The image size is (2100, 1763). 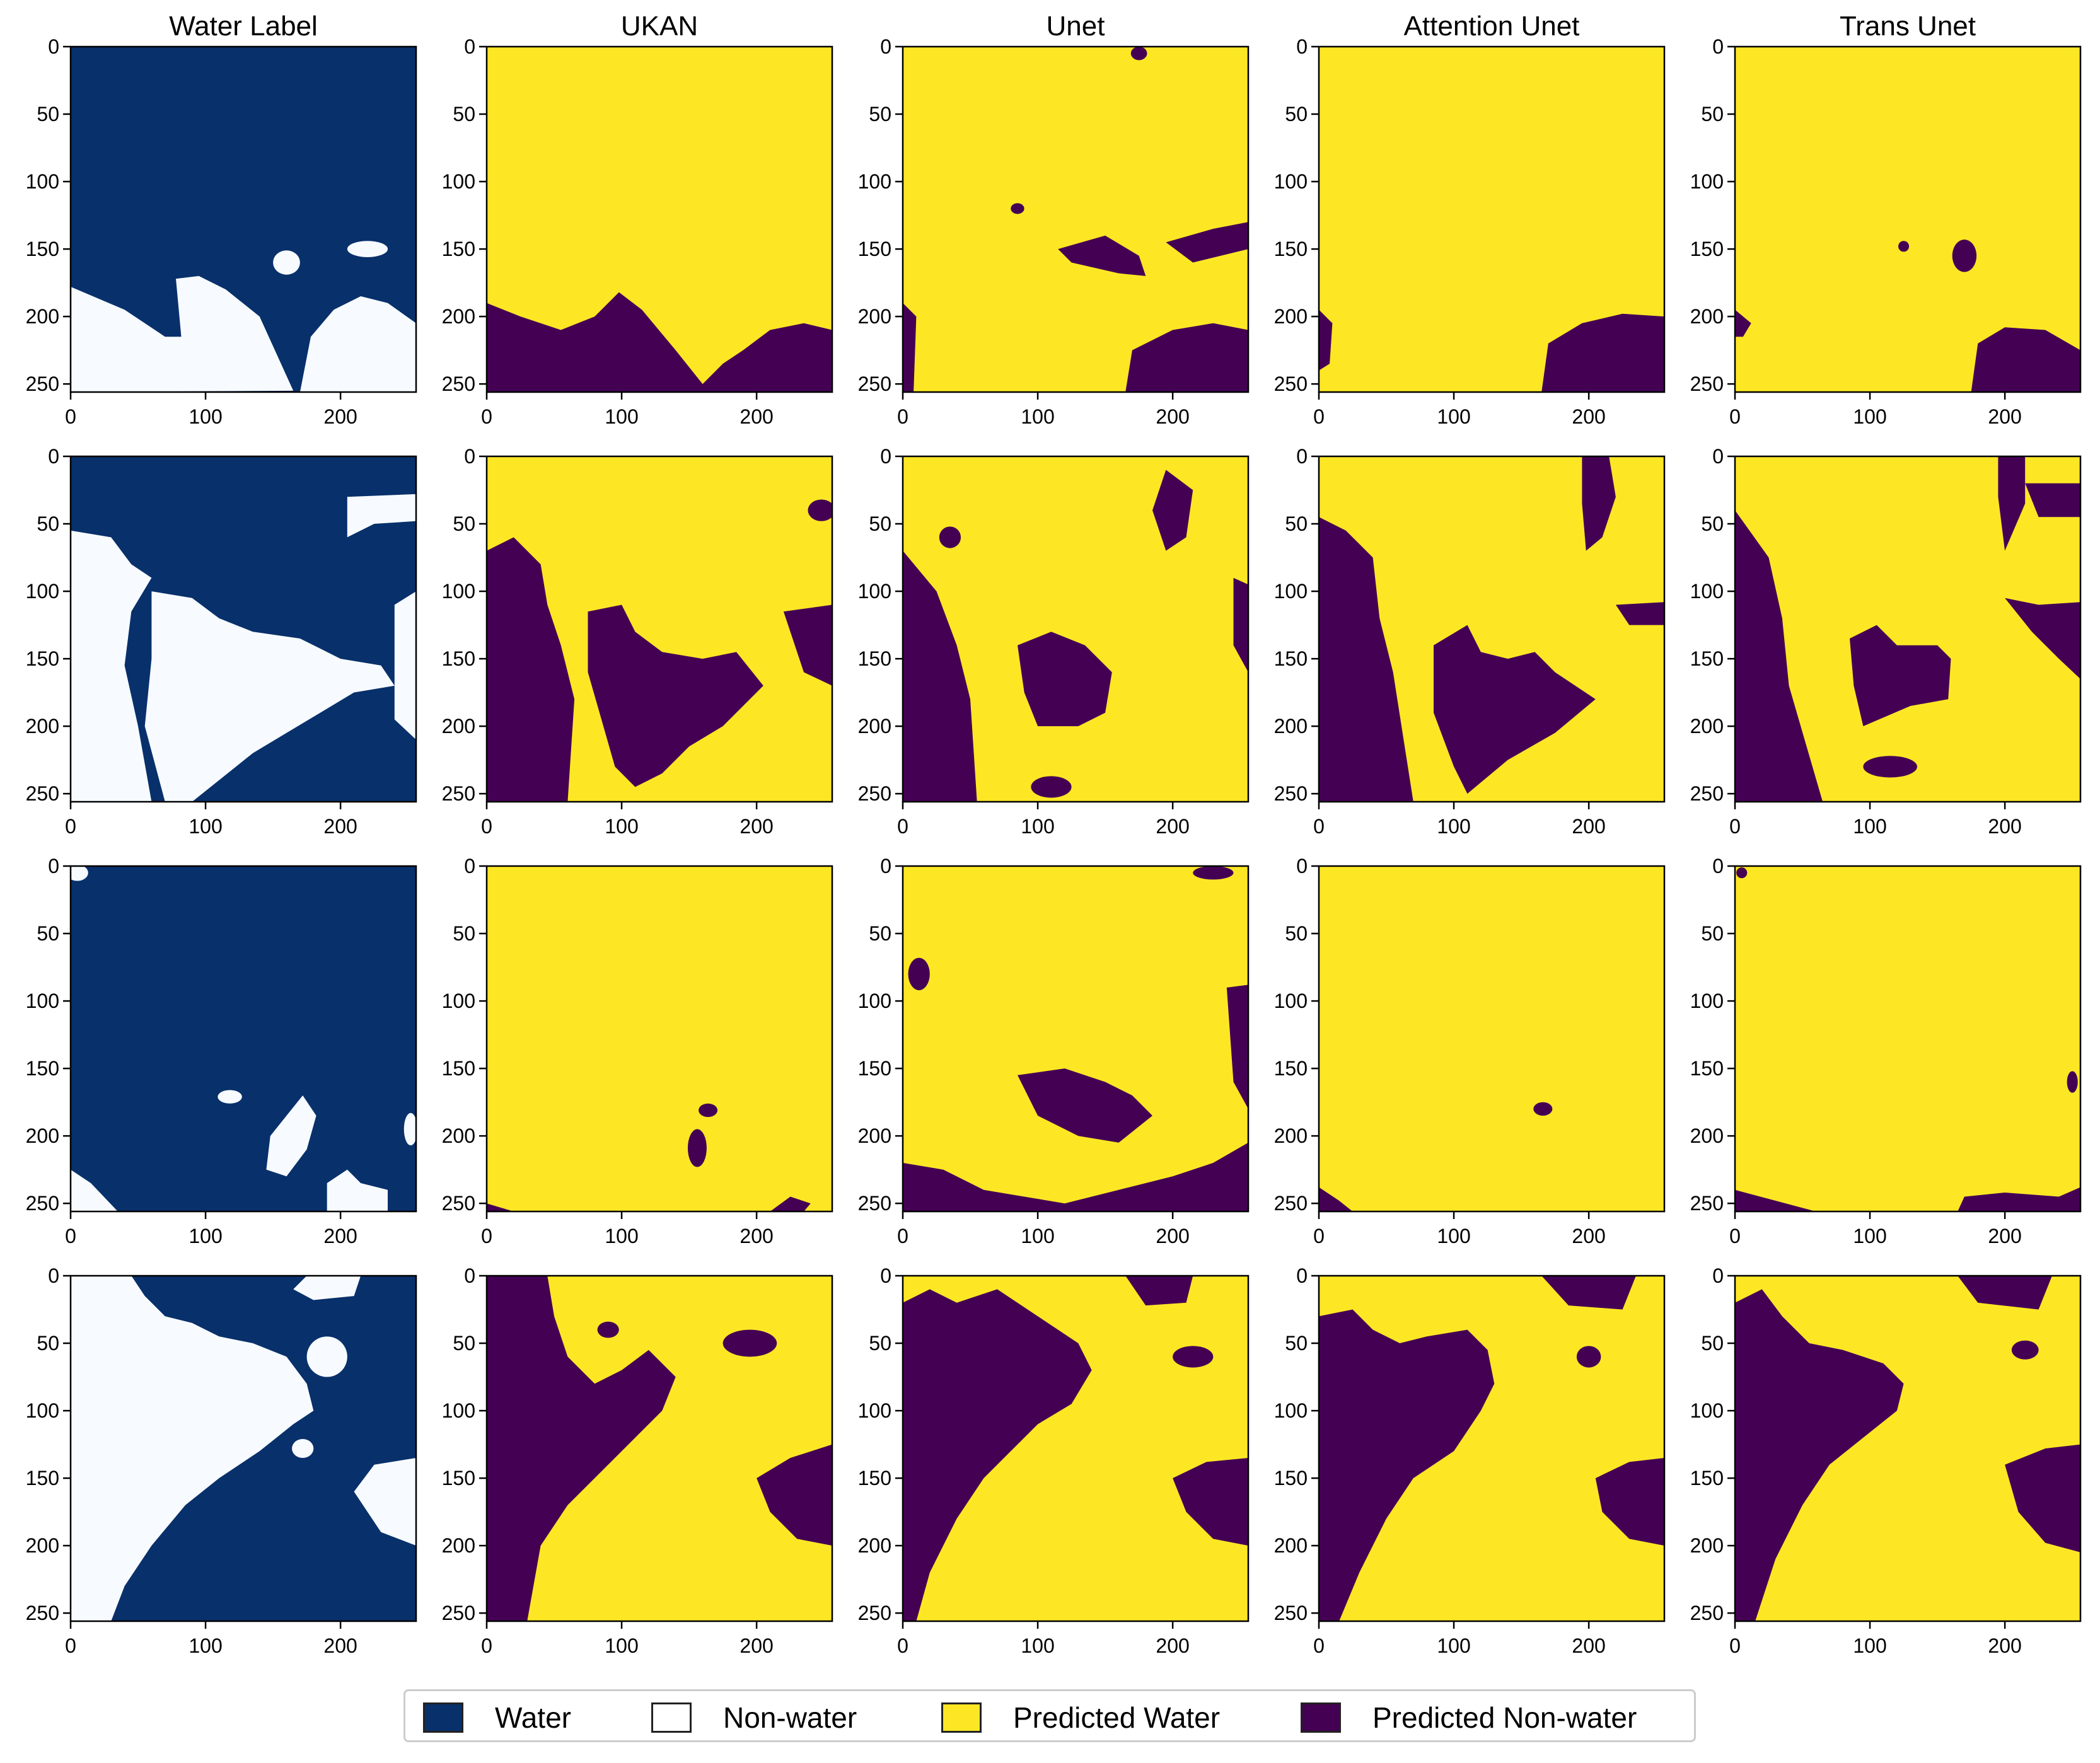 I want to click on legend-item-non-water: Non-water, so click(x=754, y=1718).